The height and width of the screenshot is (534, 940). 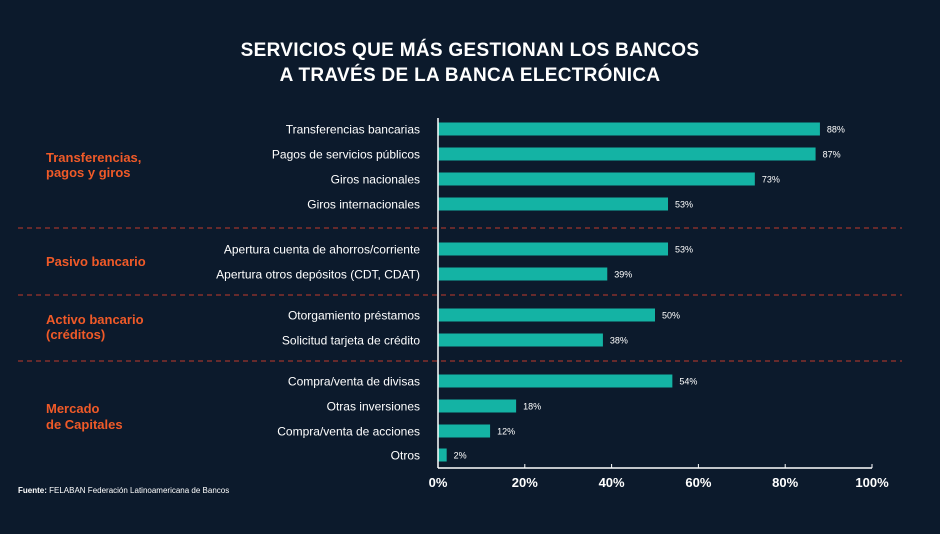 I want to click on category-label: Otros, so click(x=405, y=456).